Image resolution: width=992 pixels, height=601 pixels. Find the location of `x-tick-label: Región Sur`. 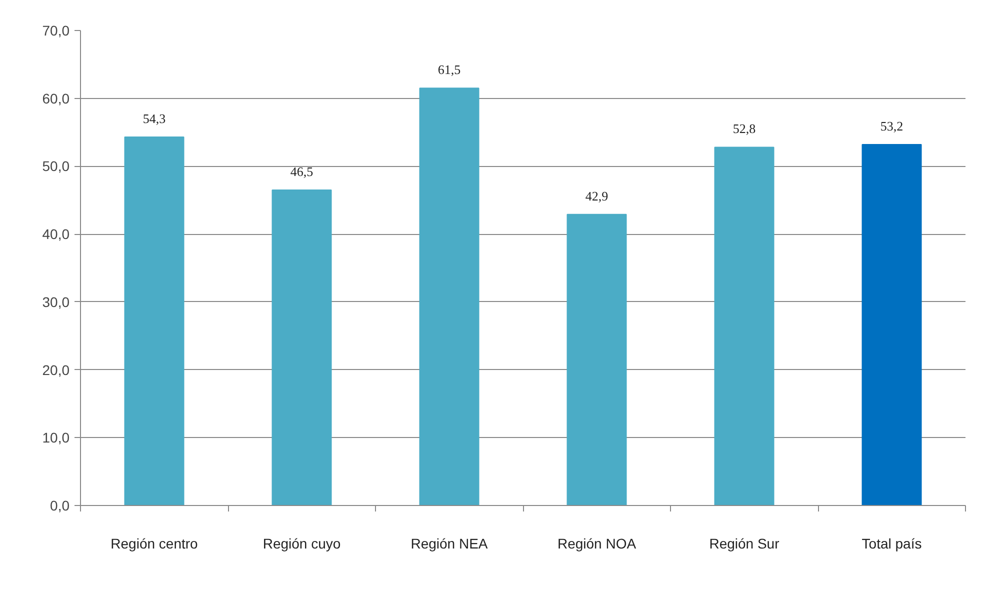

x-tick-label: Región Sur is located at coordinates (744, 544).